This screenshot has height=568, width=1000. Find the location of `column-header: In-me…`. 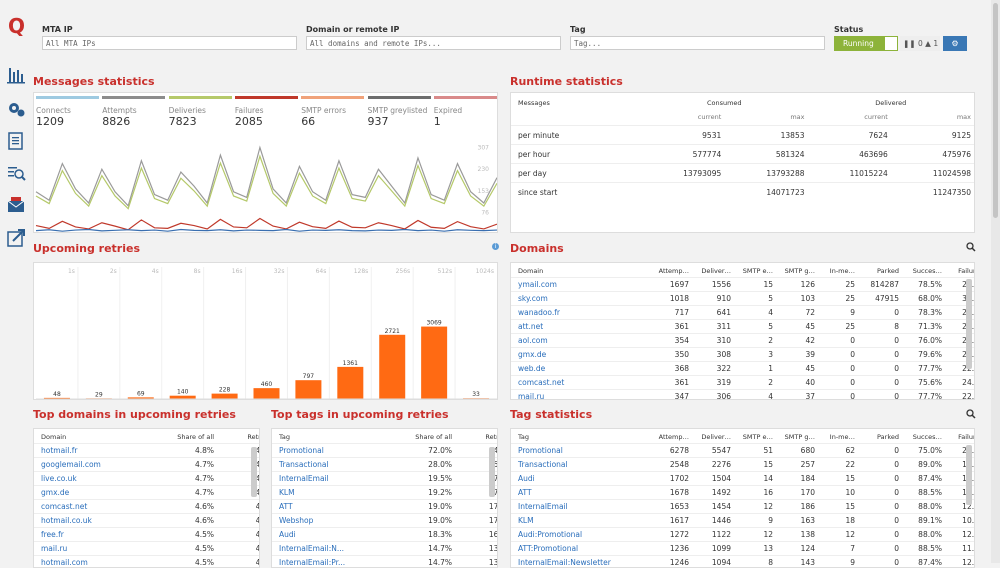

column-header: In-me… is located at coordinates (838, 271).